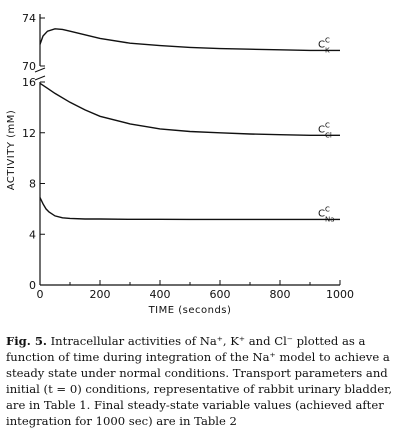 This screenshot has height=438, width=400. I want to click on series-line-ck, so click(189, 40).